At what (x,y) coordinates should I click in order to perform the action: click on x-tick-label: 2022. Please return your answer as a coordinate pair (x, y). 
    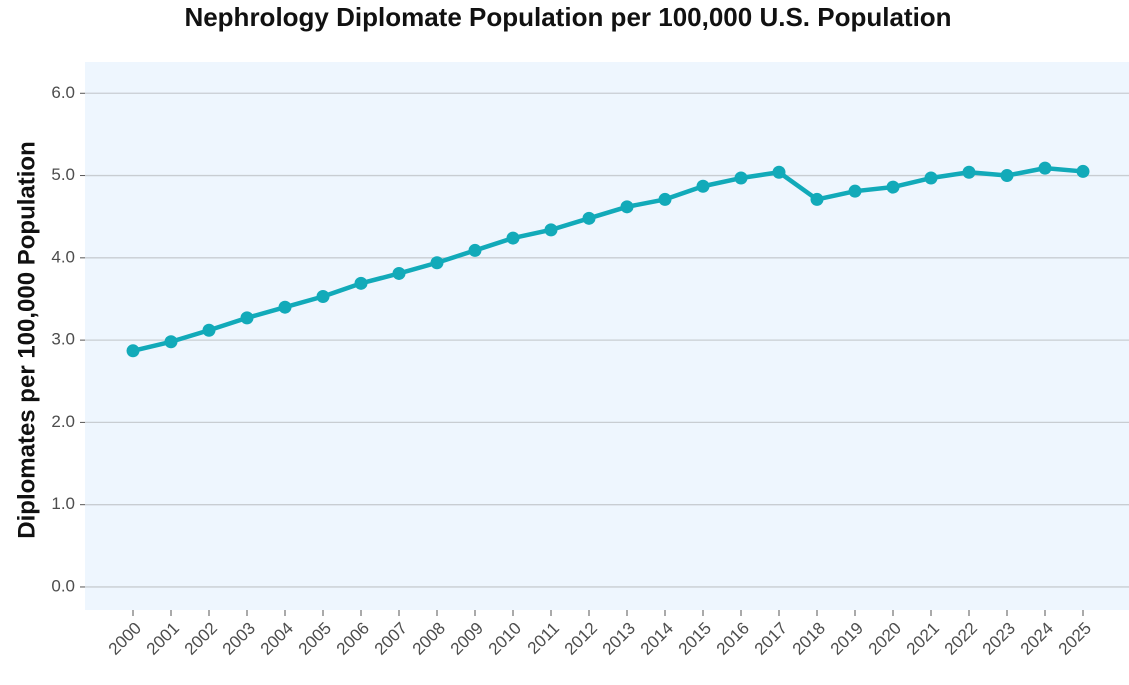
    Looking at the image, I should click on (961, 639).